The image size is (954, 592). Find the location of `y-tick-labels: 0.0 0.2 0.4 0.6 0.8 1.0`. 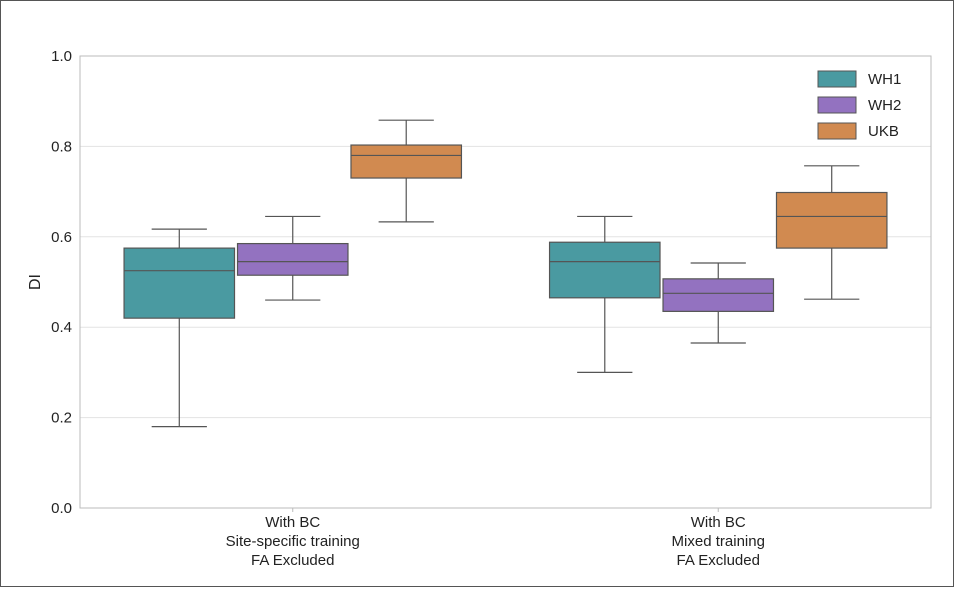

y-tick-labels: 0.0 0.2 0.4 0.6 0.8 1.0 is located at coordinates (61, 282).